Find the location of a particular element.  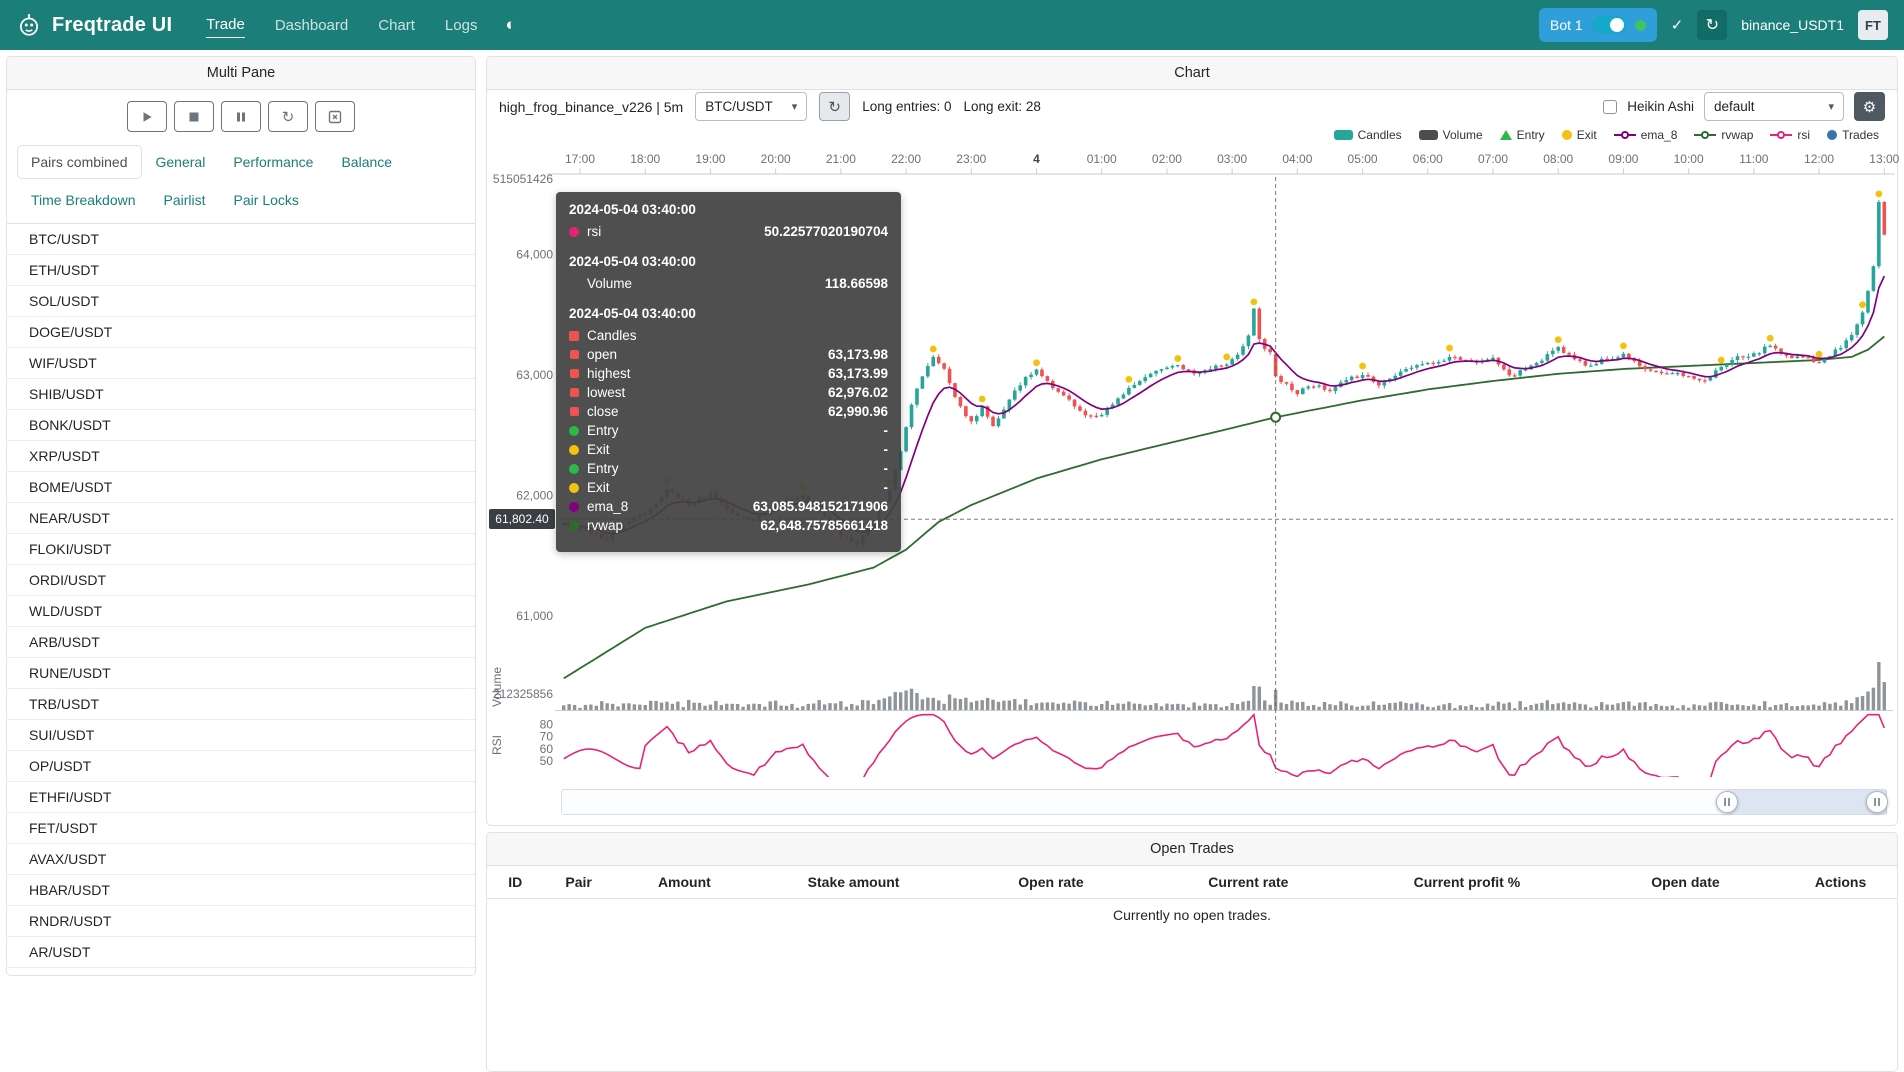

pair-list-item: DOGE/USDT is located at coordinates (241, 332).